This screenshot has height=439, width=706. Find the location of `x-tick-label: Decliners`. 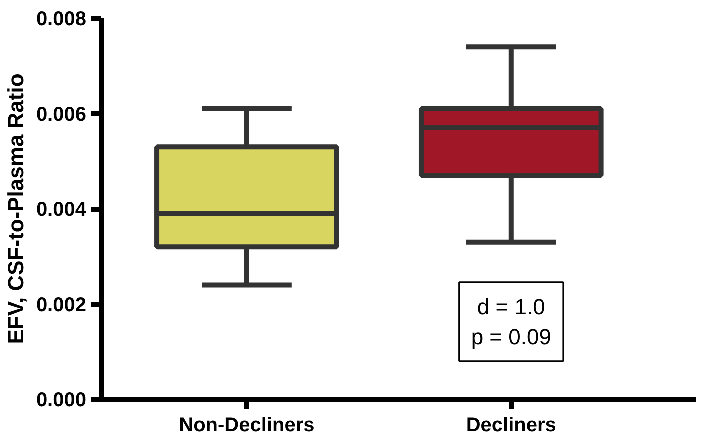

x-tick-label: Decliners is located at coordinates (511, 425).